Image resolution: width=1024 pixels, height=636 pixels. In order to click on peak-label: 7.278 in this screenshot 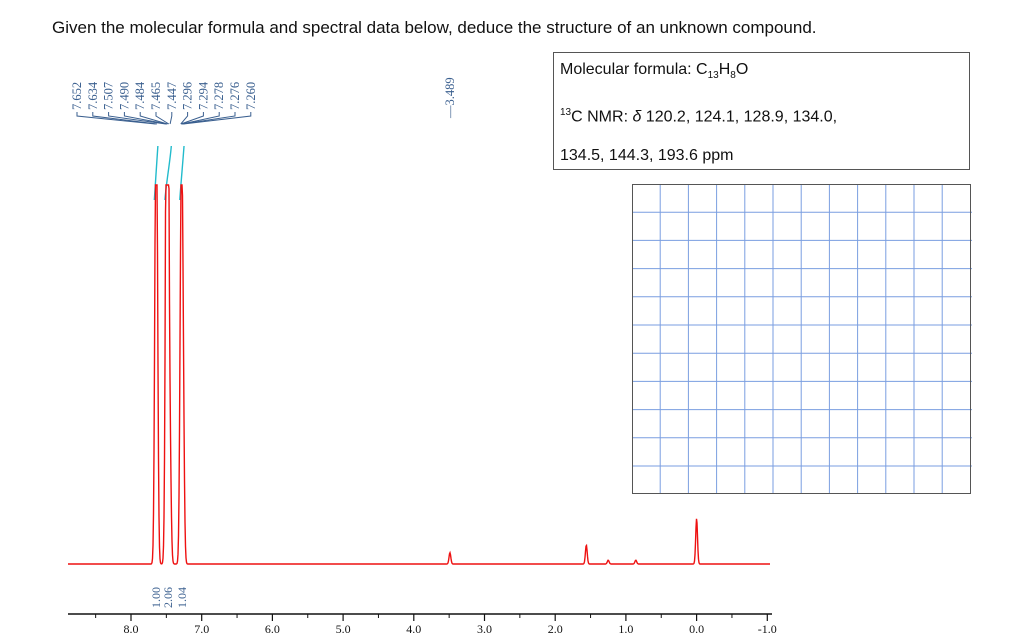, I will do `click(219, 96)`.